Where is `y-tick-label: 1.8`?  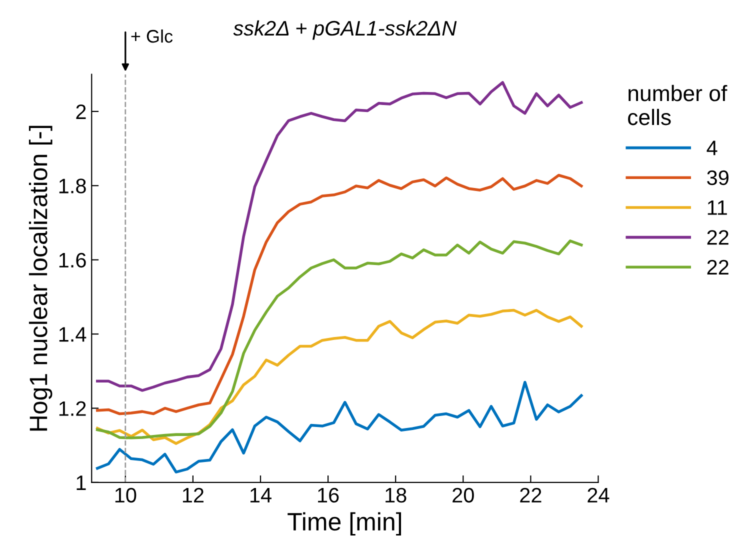 y-tick-label: 1.8 is located at coordinates (72, 186).